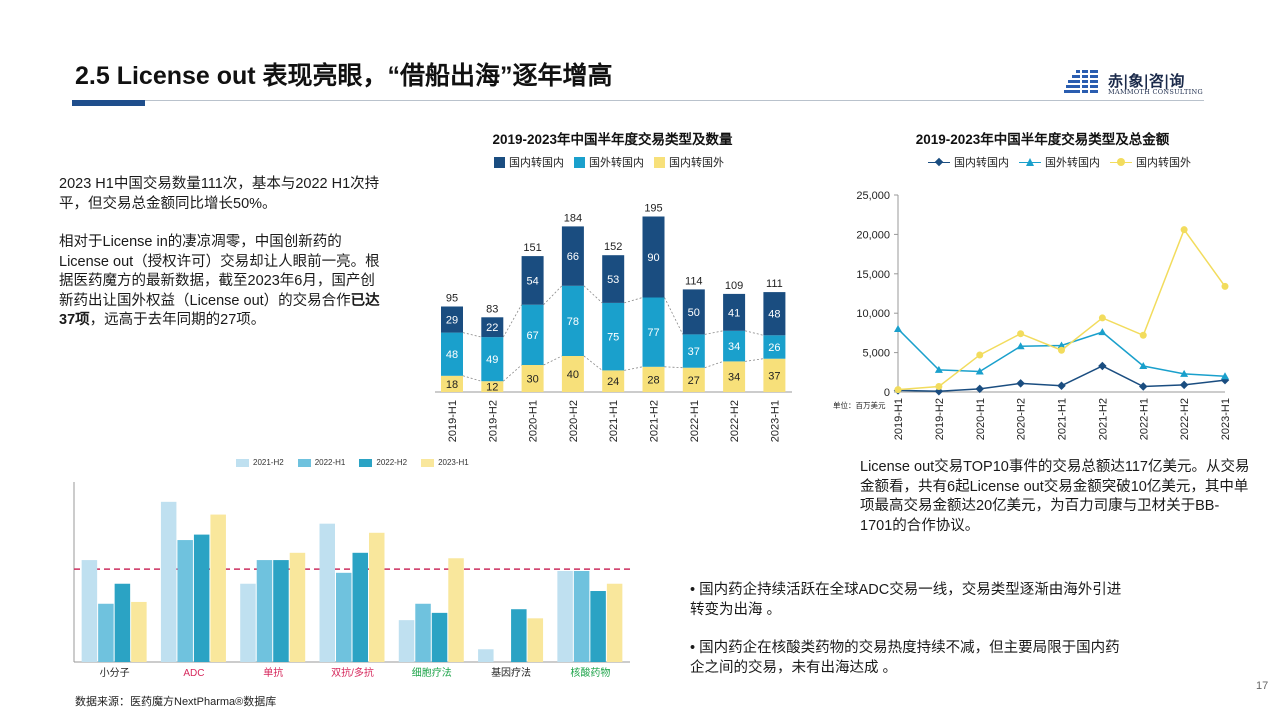 This screenshot has height=720, width=1280. What do you see at coordinates (694, 352) in the screenshot?
I see `bar-value-label: 37` at bounding box center [694, 352].